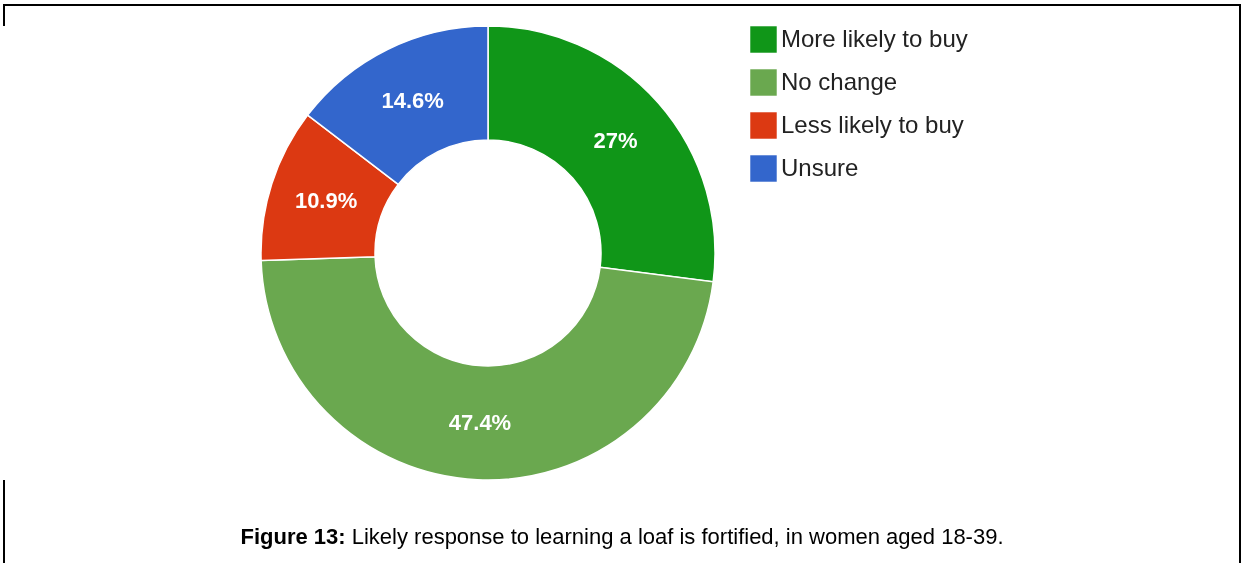  I want to click on legend-label: Unsure, so click(820, 167).